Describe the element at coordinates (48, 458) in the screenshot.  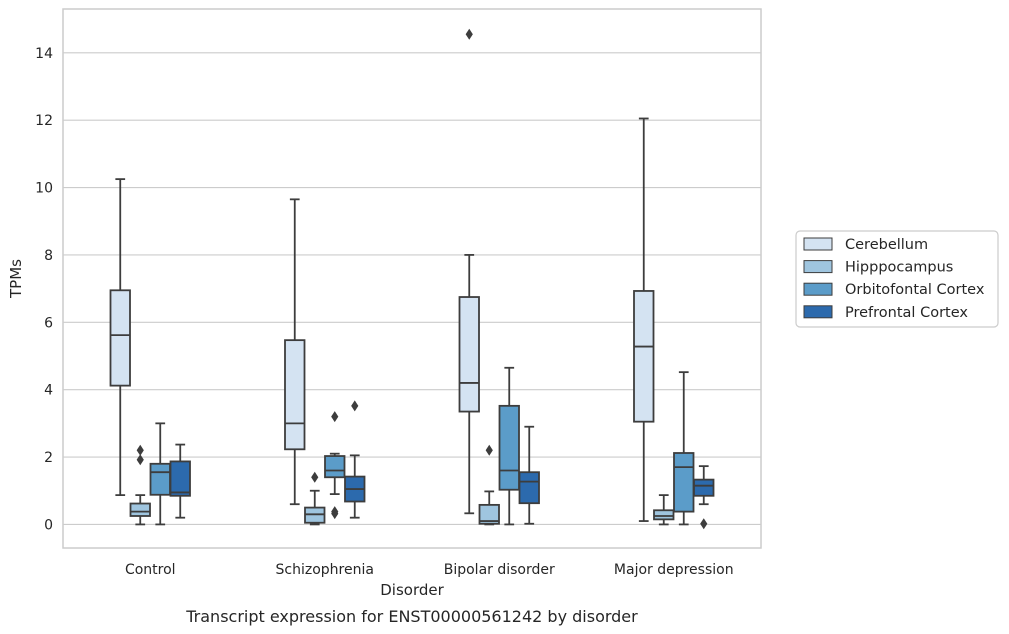
I see `y-tick-2: 2` at that location.